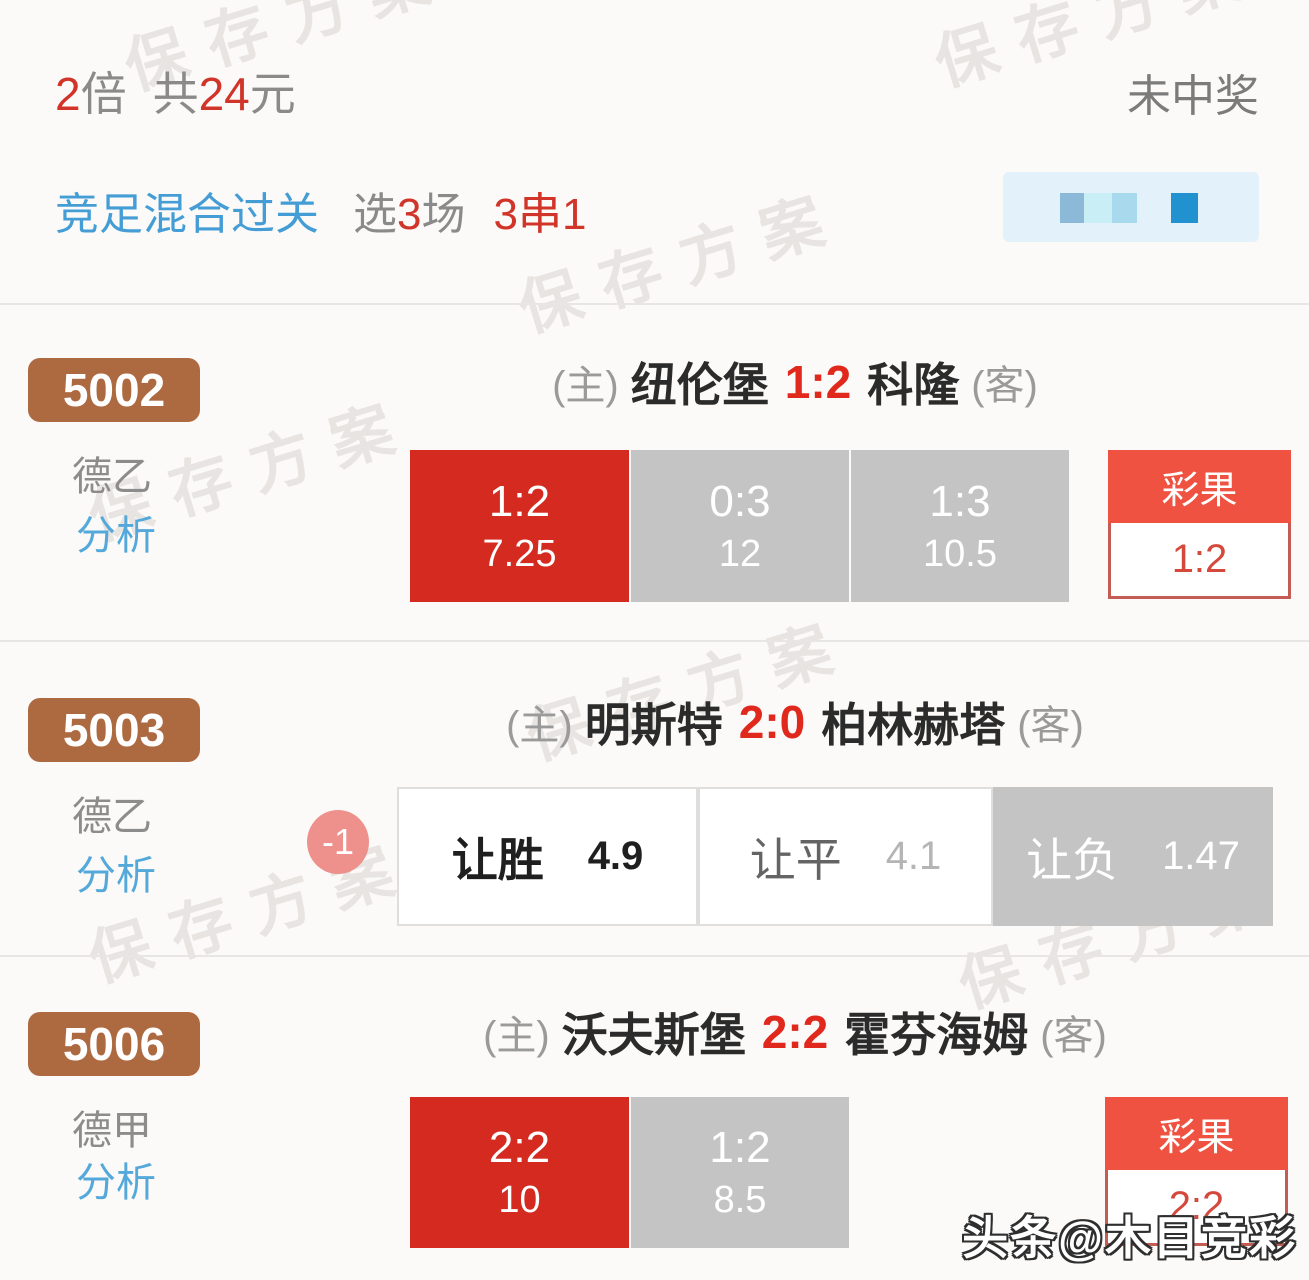 Image resolution: width=1309 pixels, height=1280 pixels. Describe the element at coordinates (740, 1200) in the screenshot. I see `option-odds: 8.5` at that location.